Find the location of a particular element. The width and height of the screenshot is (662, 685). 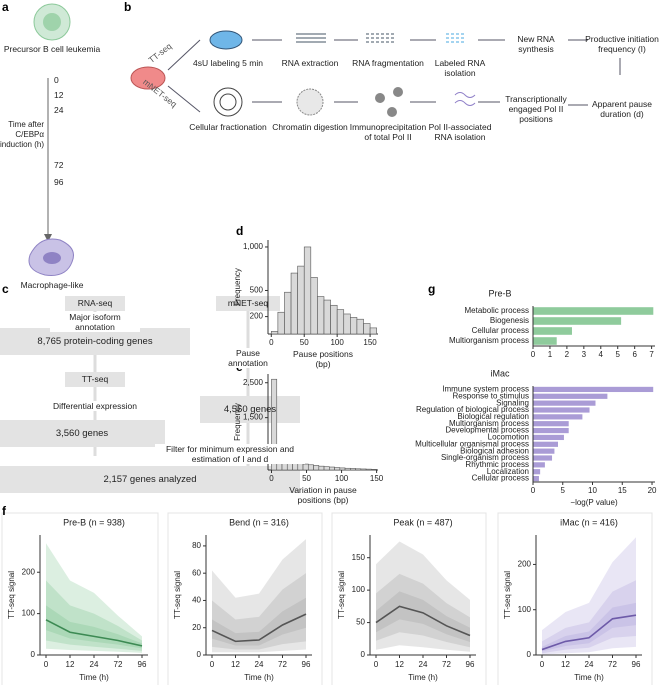

step-label: Differential expression is located at coordinates (95, 406).